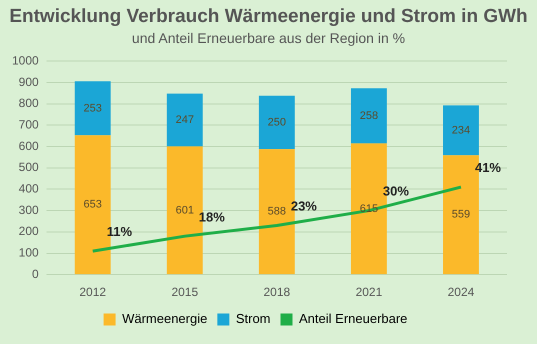  Describe the element at coordinates (277, 212) in the screenshot. I see `data-label: 588` at that location.